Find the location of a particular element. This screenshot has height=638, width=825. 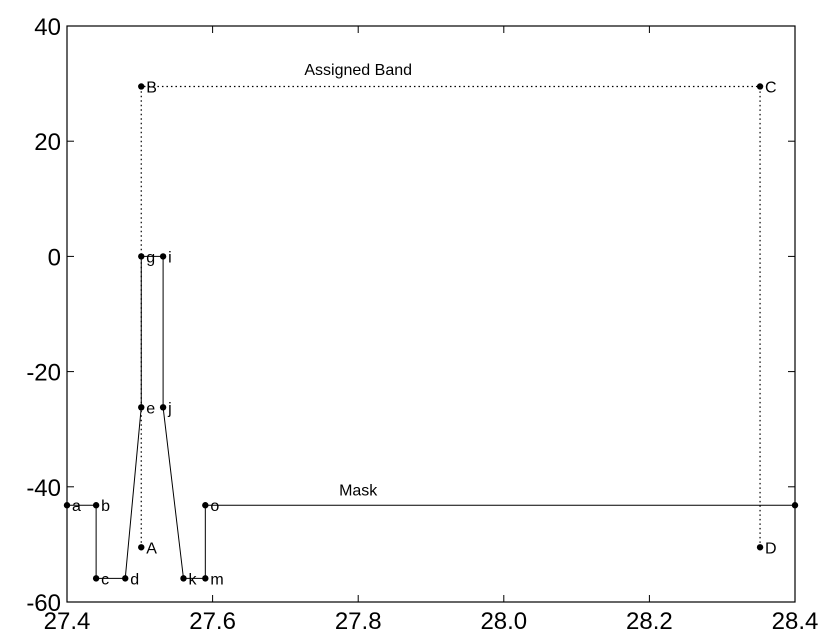

point-label-C: C is located at coordinates (771, 87).